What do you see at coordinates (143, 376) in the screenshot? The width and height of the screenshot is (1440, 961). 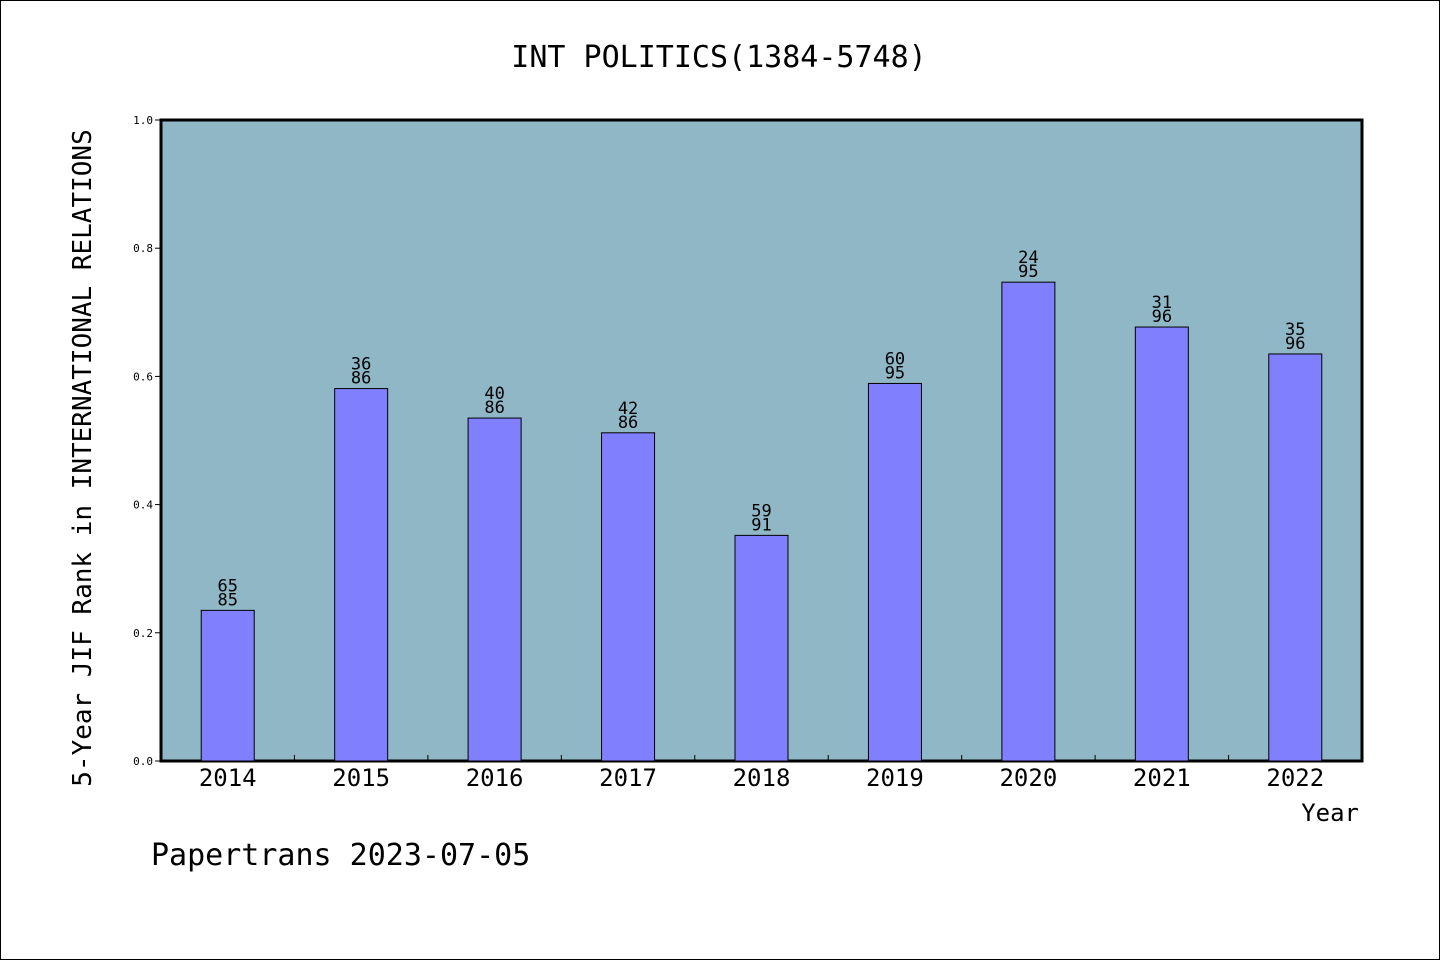 I see `y-tick-label: 0.6` at bounding box center [143, 376].